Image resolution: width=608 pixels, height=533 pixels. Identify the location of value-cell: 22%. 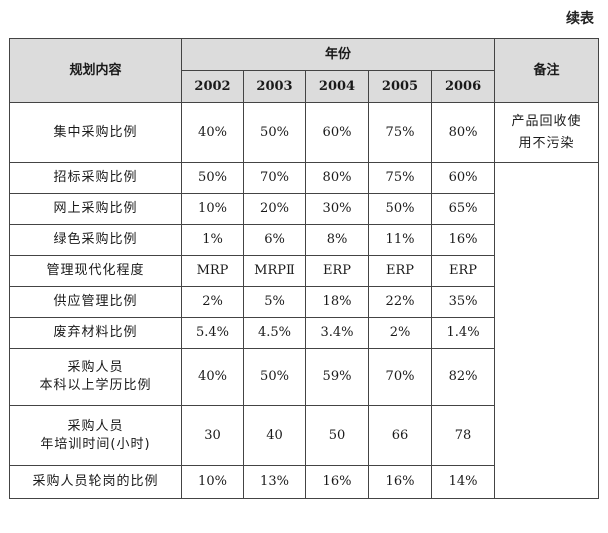
(400, 302).